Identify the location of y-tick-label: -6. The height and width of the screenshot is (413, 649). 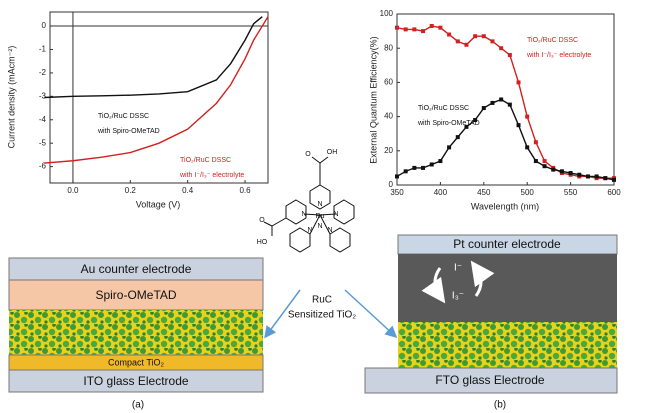
(43, 166).